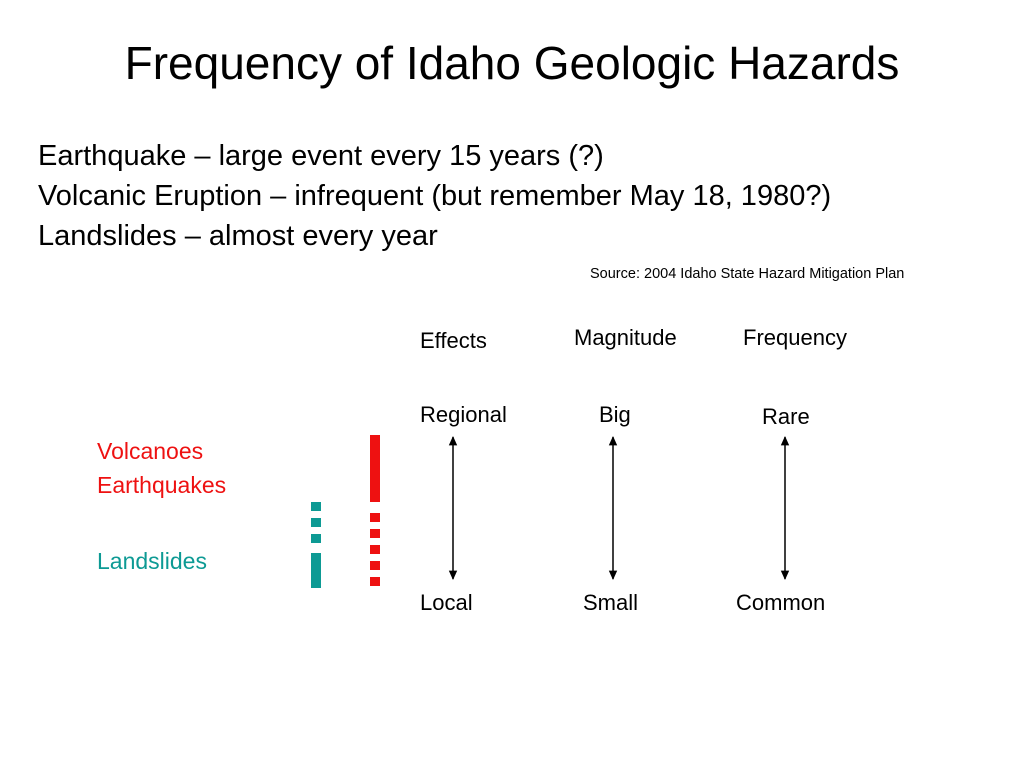  Describe the element at coordinates (512, 63) in the screenshot. I see `slide-title: Frequency of Idaho Geologic Hazards` at that location.